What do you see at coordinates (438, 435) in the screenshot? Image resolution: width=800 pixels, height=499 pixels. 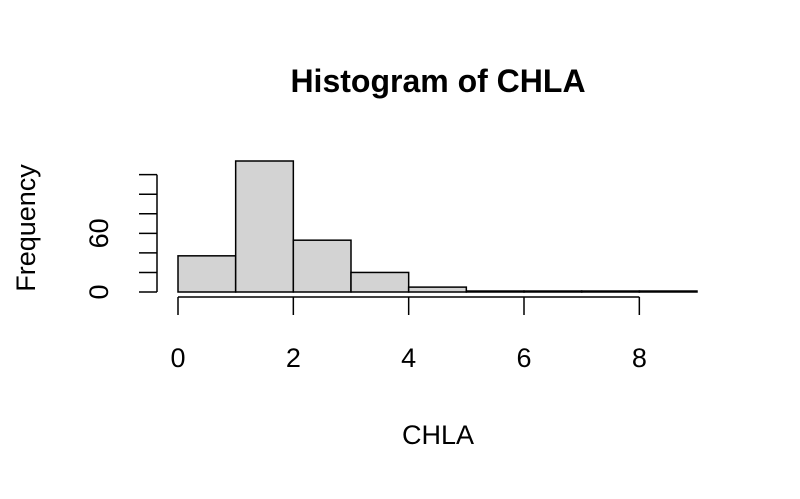 I see `x-axis-label: CHLA` at bounding box center [438, 435].